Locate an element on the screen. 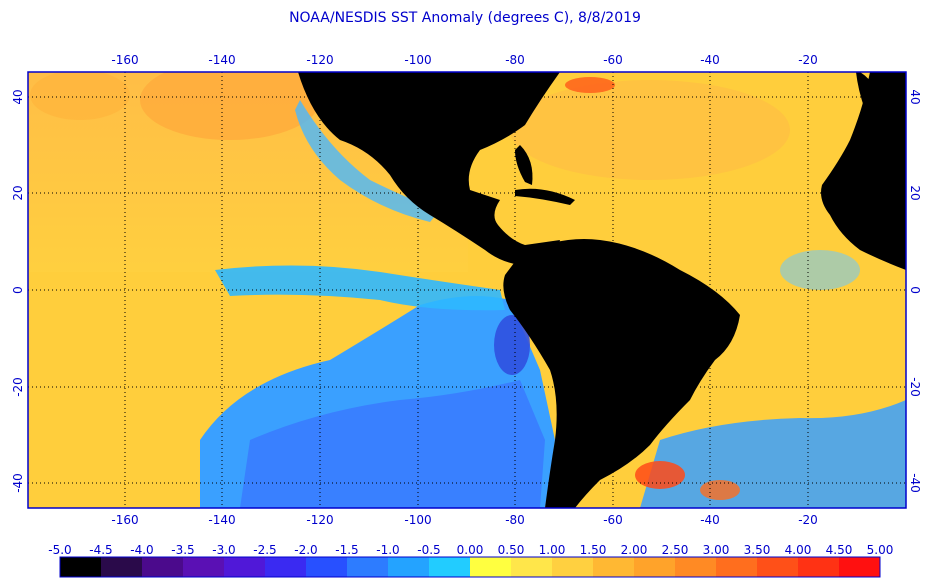  colorbar-tick-label: -3.5 is located at coordinates (182, 550).